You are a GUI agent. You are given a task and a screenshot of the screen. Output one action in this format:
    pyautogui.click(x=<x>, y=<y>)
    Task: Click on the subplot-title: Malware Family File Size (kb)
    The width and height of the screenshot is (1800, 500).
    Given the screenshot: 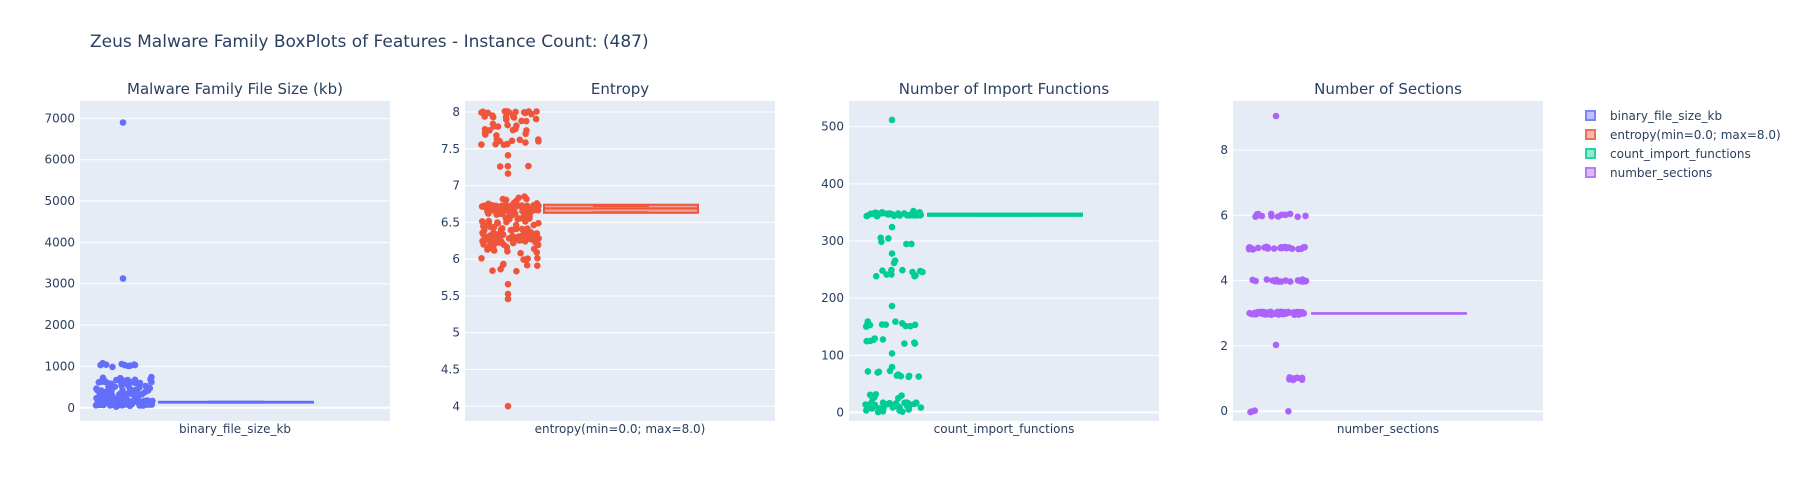 What is the action you would take?
    pyautogui.click(x=235, y=89)
    